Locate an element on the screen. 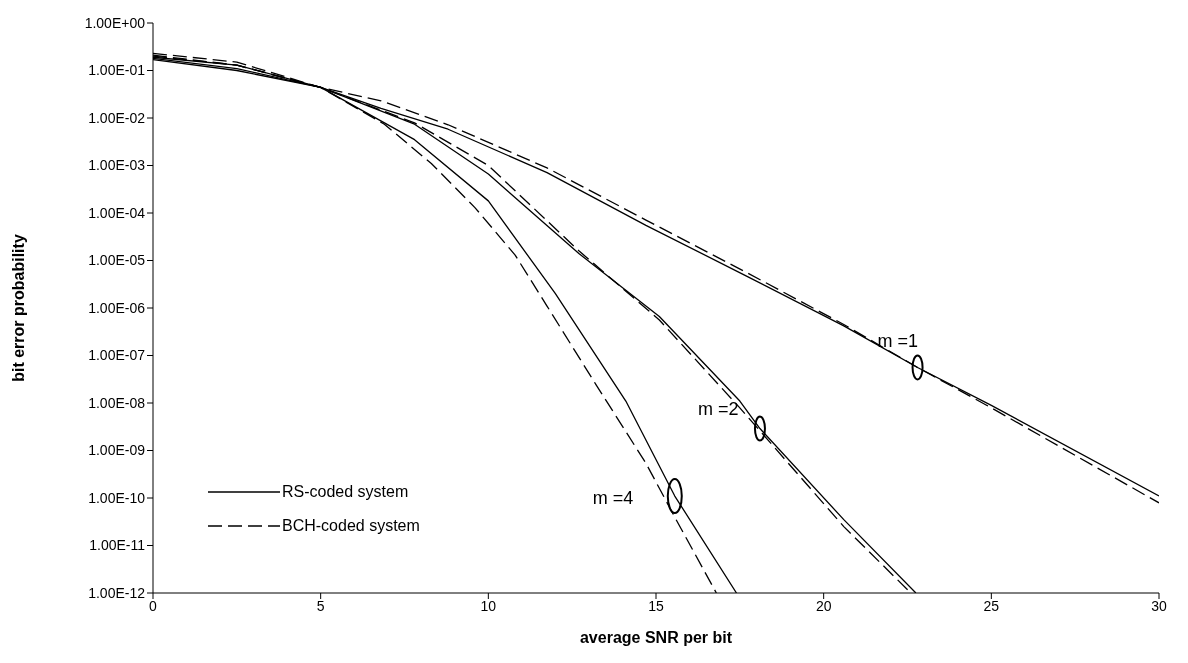  y-tick-label: 1.00E-05 is located at coordinates (117, 260).